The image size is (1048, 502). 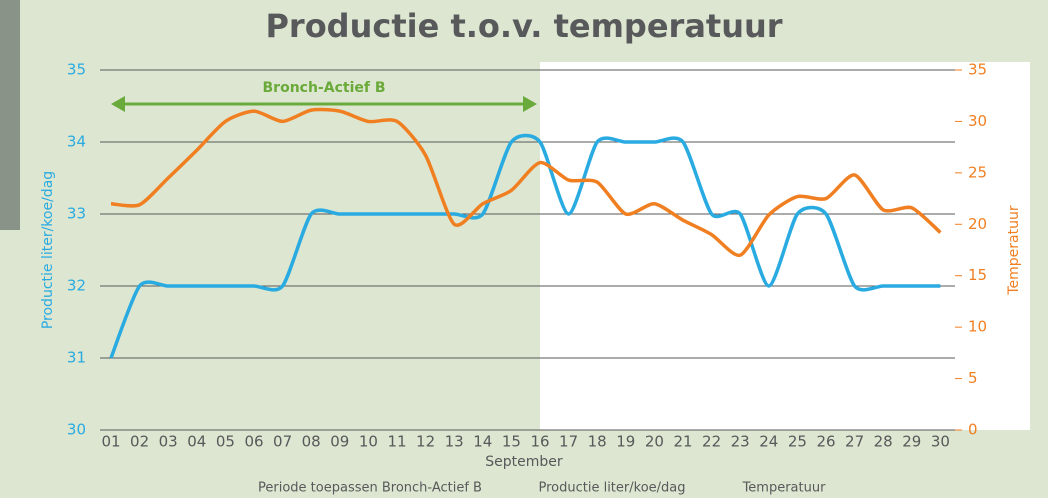 I want to click on y2-tick-label: 5, so click(x=973, y=378).